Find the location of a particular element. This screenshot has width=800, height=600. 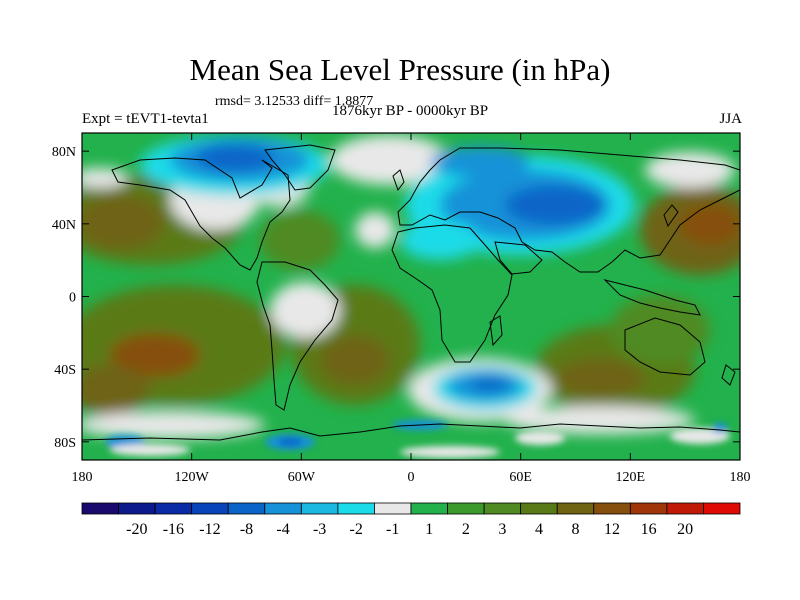

arctic-neutral is located at coordinates (390, 160).